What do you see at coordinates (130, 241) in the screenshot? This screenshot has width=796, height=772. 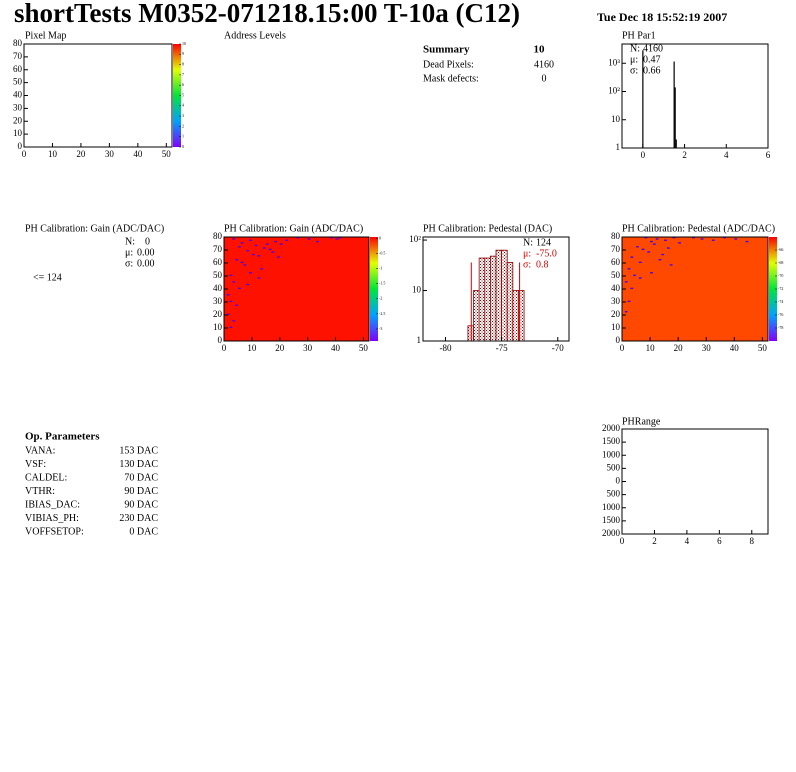 I see `stat-label: N:` at bounding box center [130, 241].